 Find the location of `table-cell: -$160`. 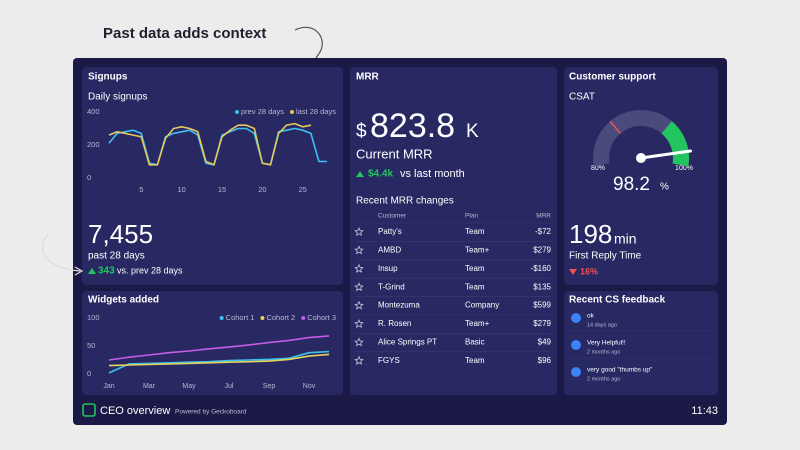

table-cell: -$160 is located at coordinates (541, 268).